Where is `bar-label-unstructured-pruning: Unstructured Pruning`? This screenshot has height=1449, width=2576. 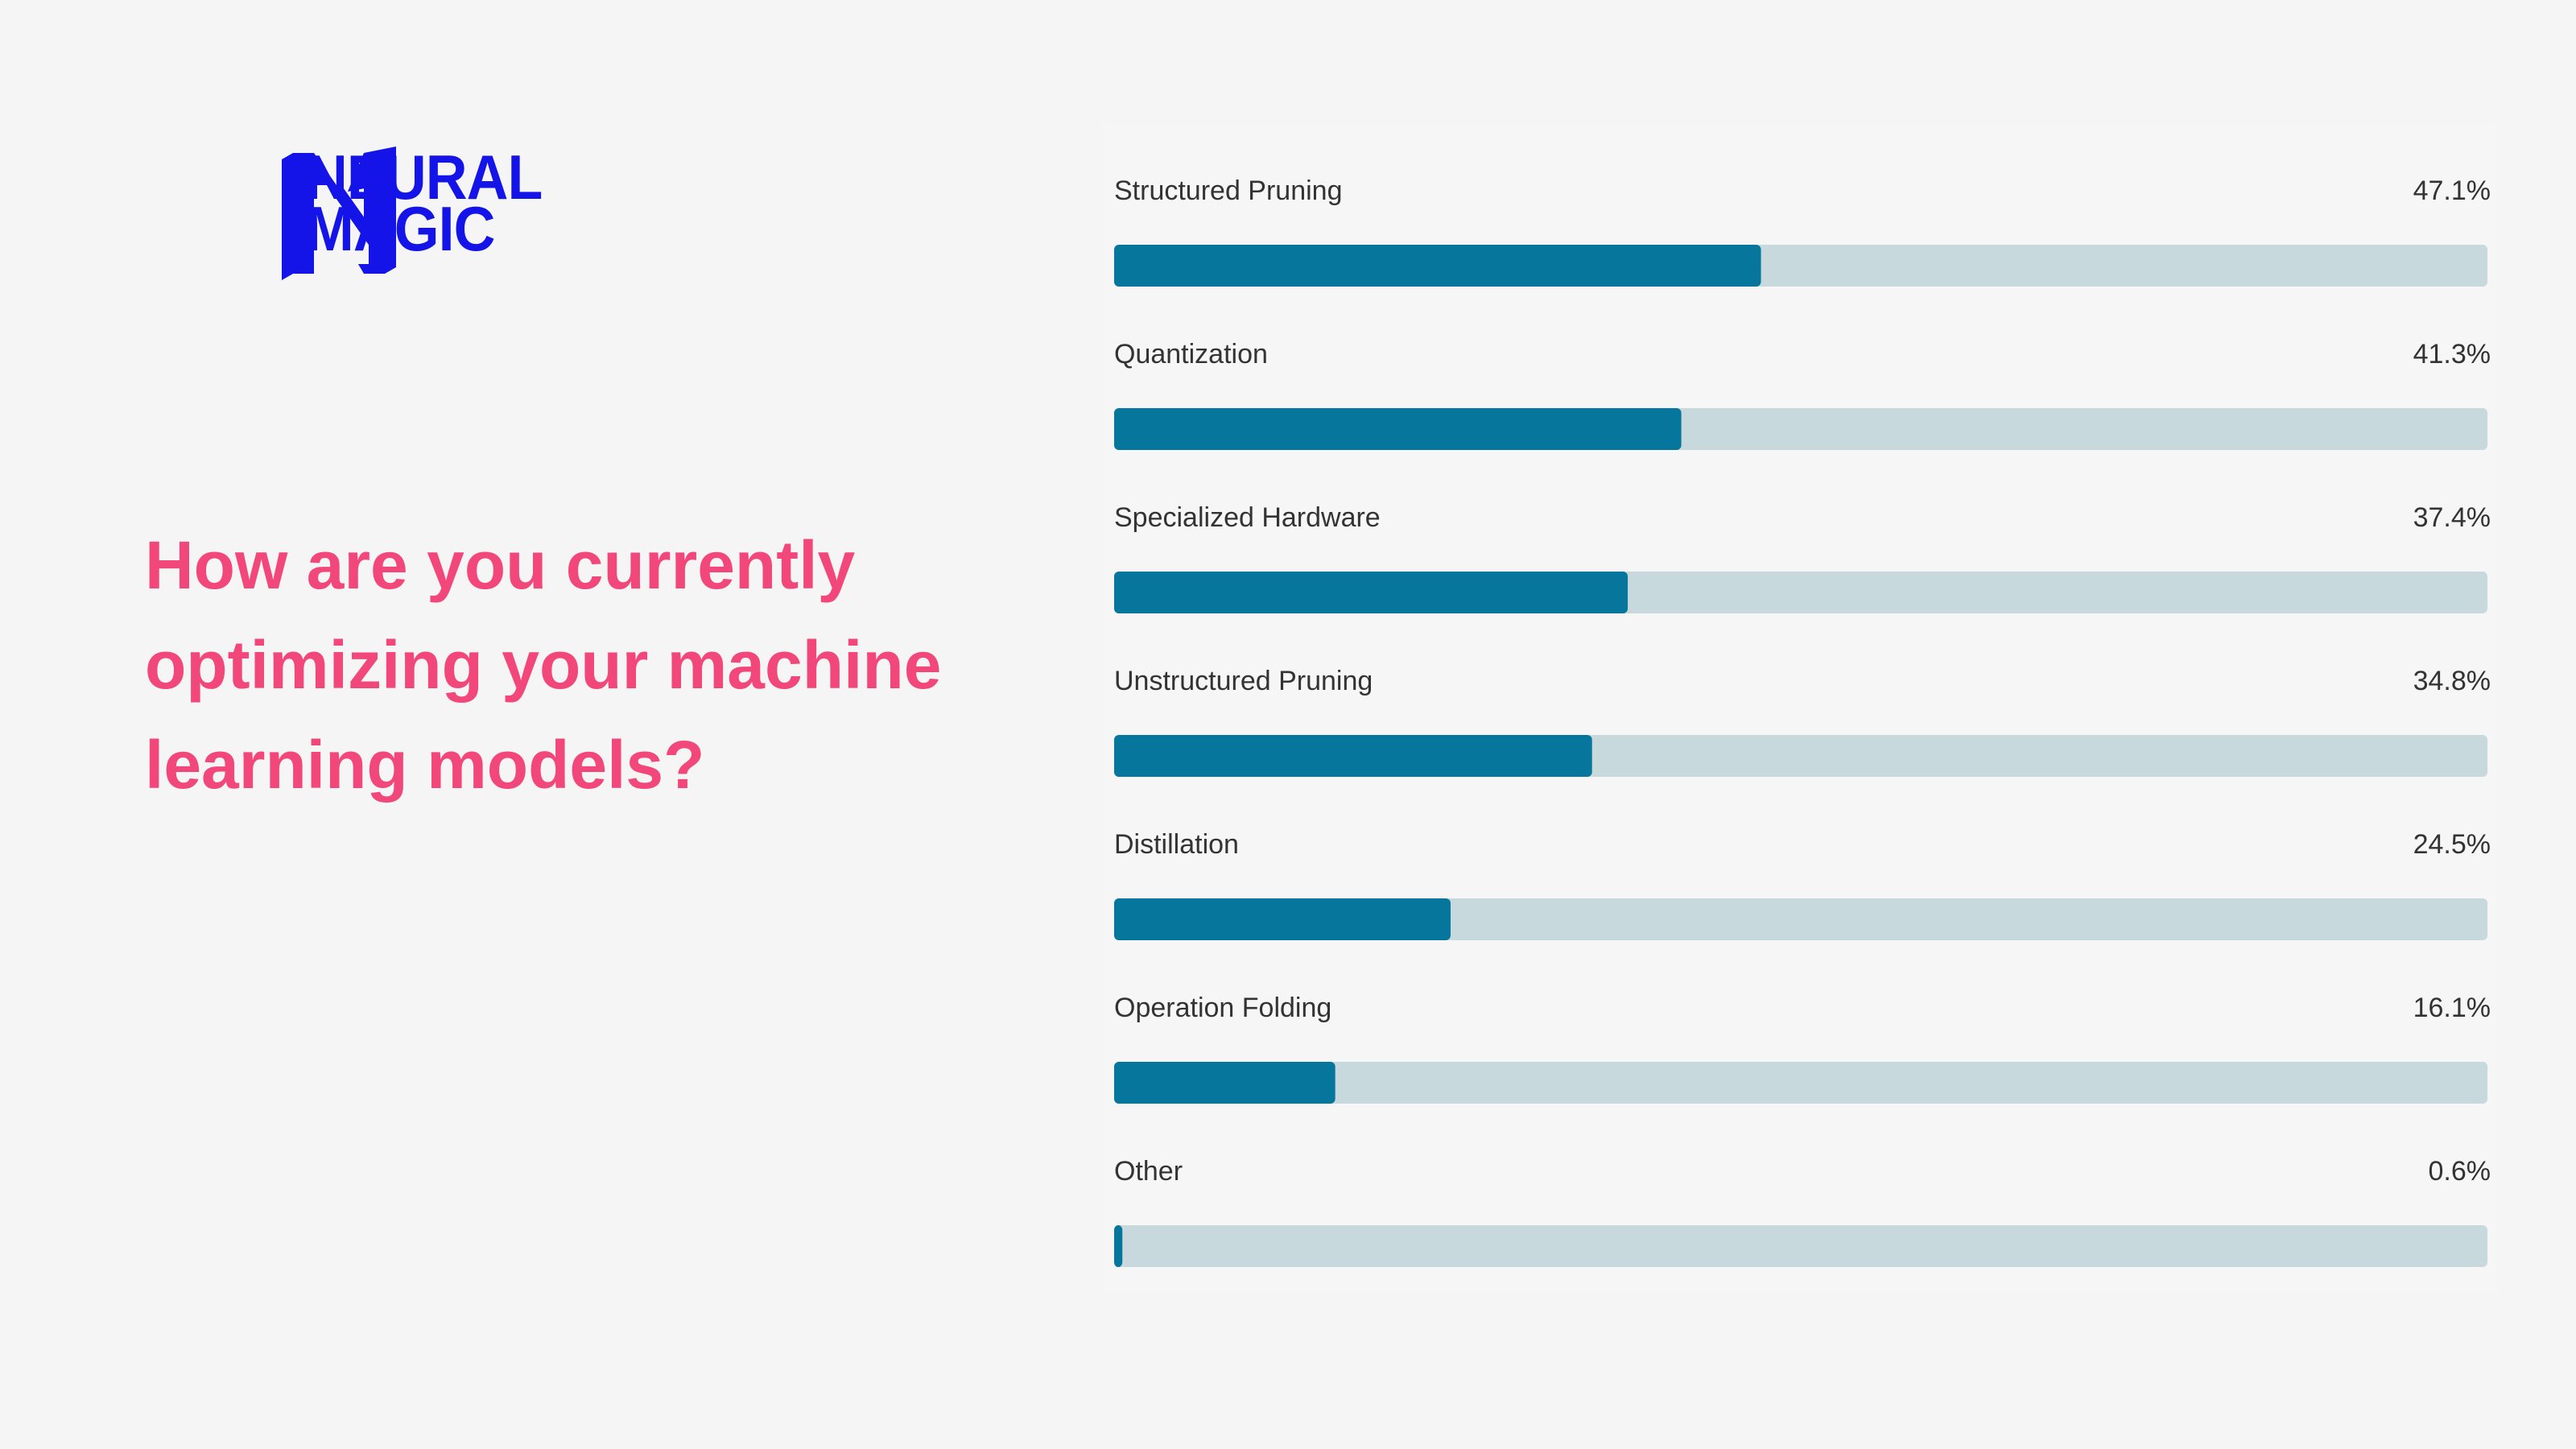
bar-label-unstructured-pruning: Unstructured Pruning is located at coordinates (1243, 681).